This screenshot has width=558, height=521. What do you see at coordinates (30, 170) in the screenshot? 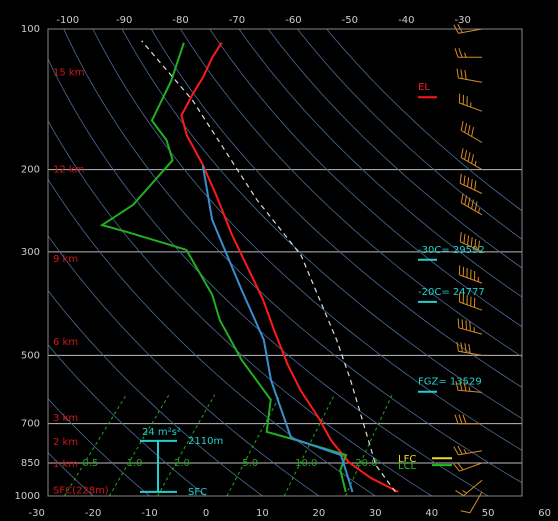
I see `y-tick-label: 200` at bounding box center [30, 170].